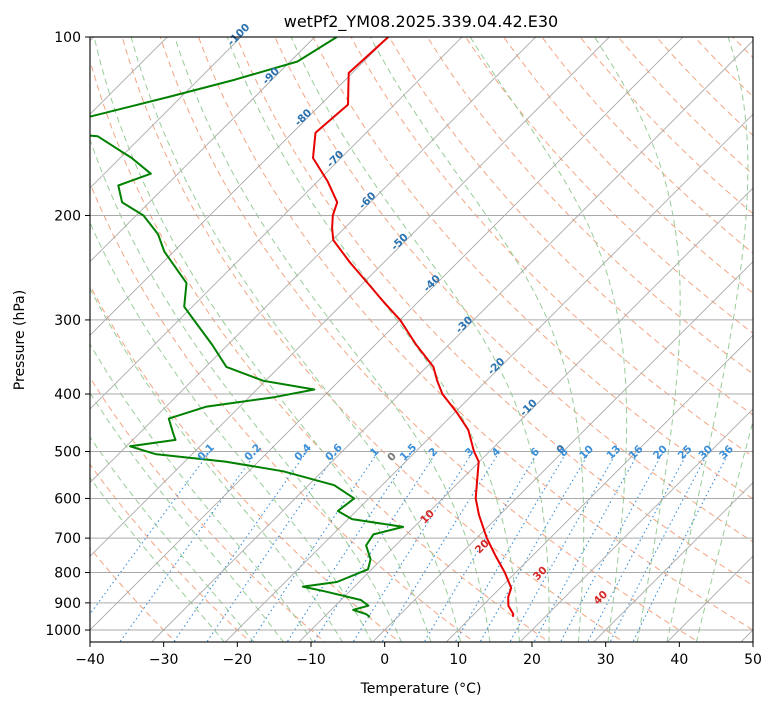  I want to click on y-tick-label: 500, so click(67, 452).